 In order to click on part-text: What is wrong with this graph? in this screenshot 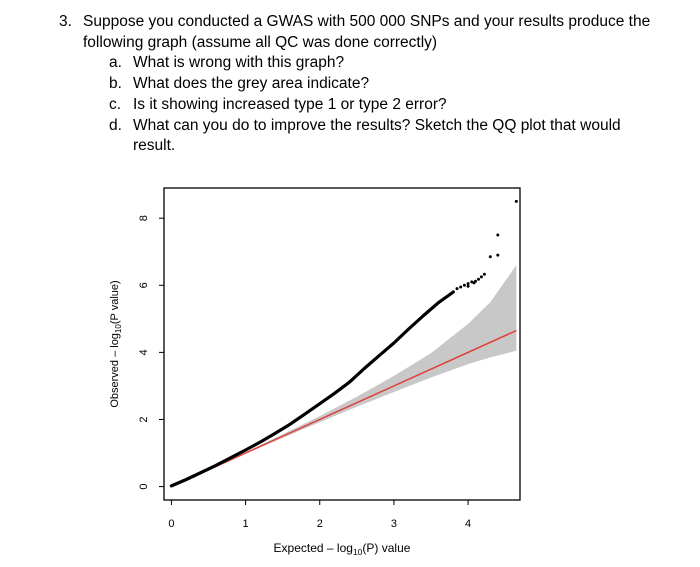, I will do `click(239, 62)`.